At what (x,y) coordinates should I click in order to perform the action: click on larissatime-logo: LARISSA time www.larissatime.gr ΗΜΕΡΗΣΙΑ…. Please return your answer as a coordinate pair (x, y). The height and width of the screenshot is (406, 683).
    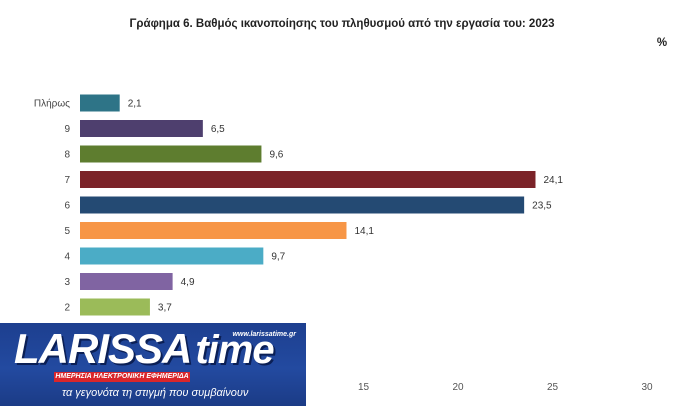
    Looking at the image, I should click on (153, 364).